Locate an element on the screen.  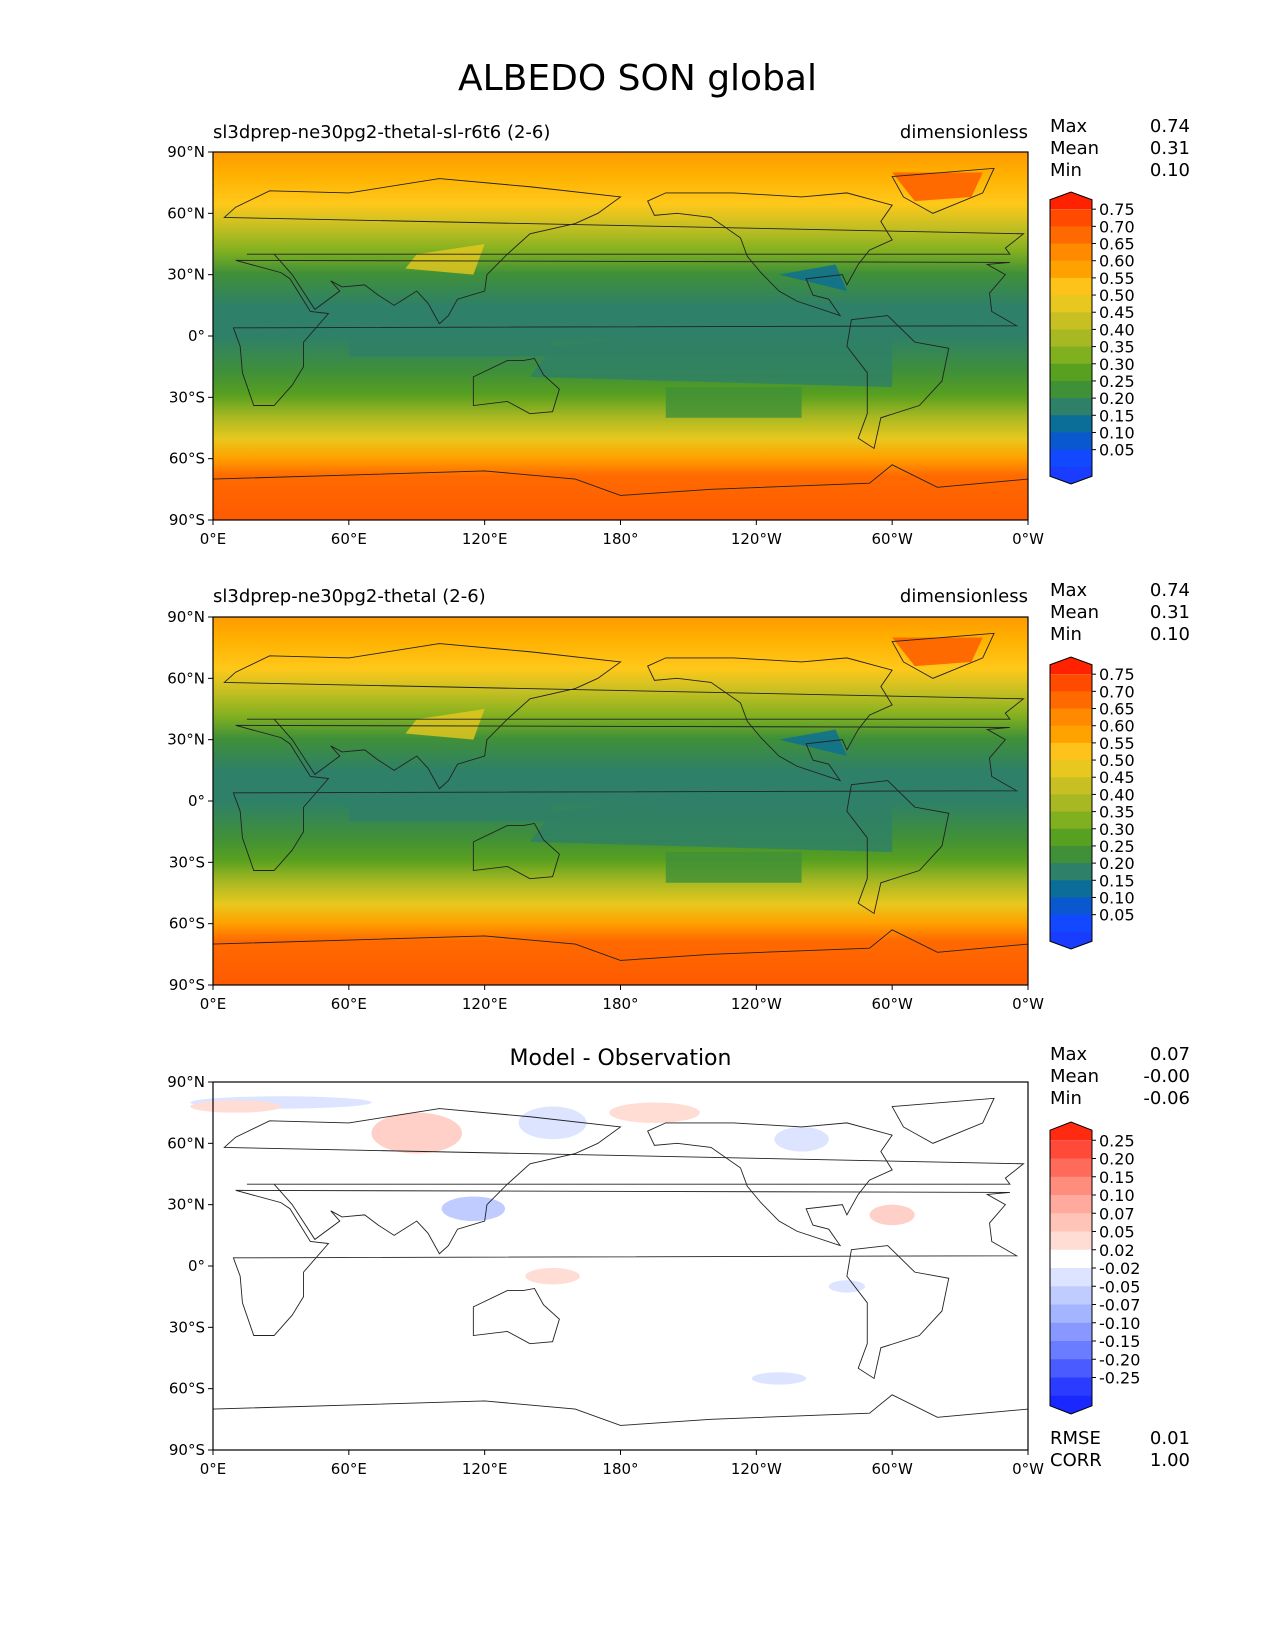
stat-value: 0.10 is located at coordinates (1169, 170).